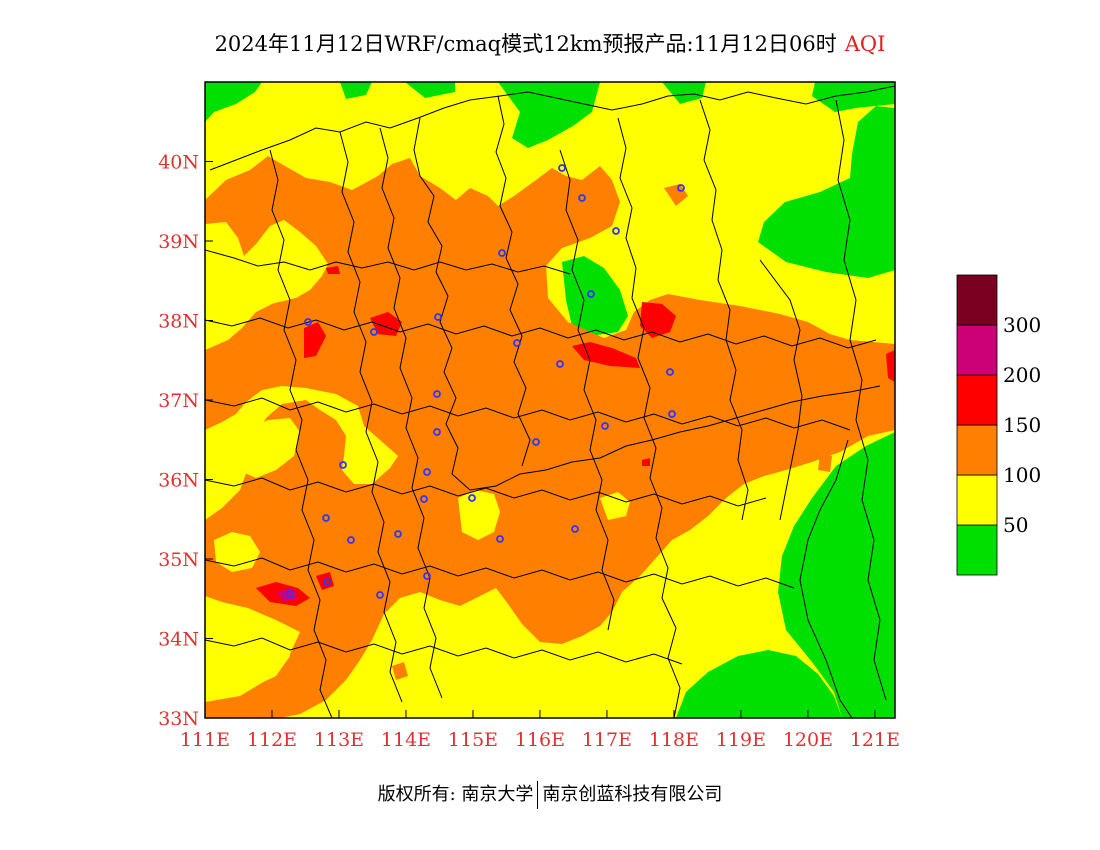  What do you see at coordinates (1022, 475) in the screenshot?
I see `legend-label: 100` at bounding box center [1022, 475].